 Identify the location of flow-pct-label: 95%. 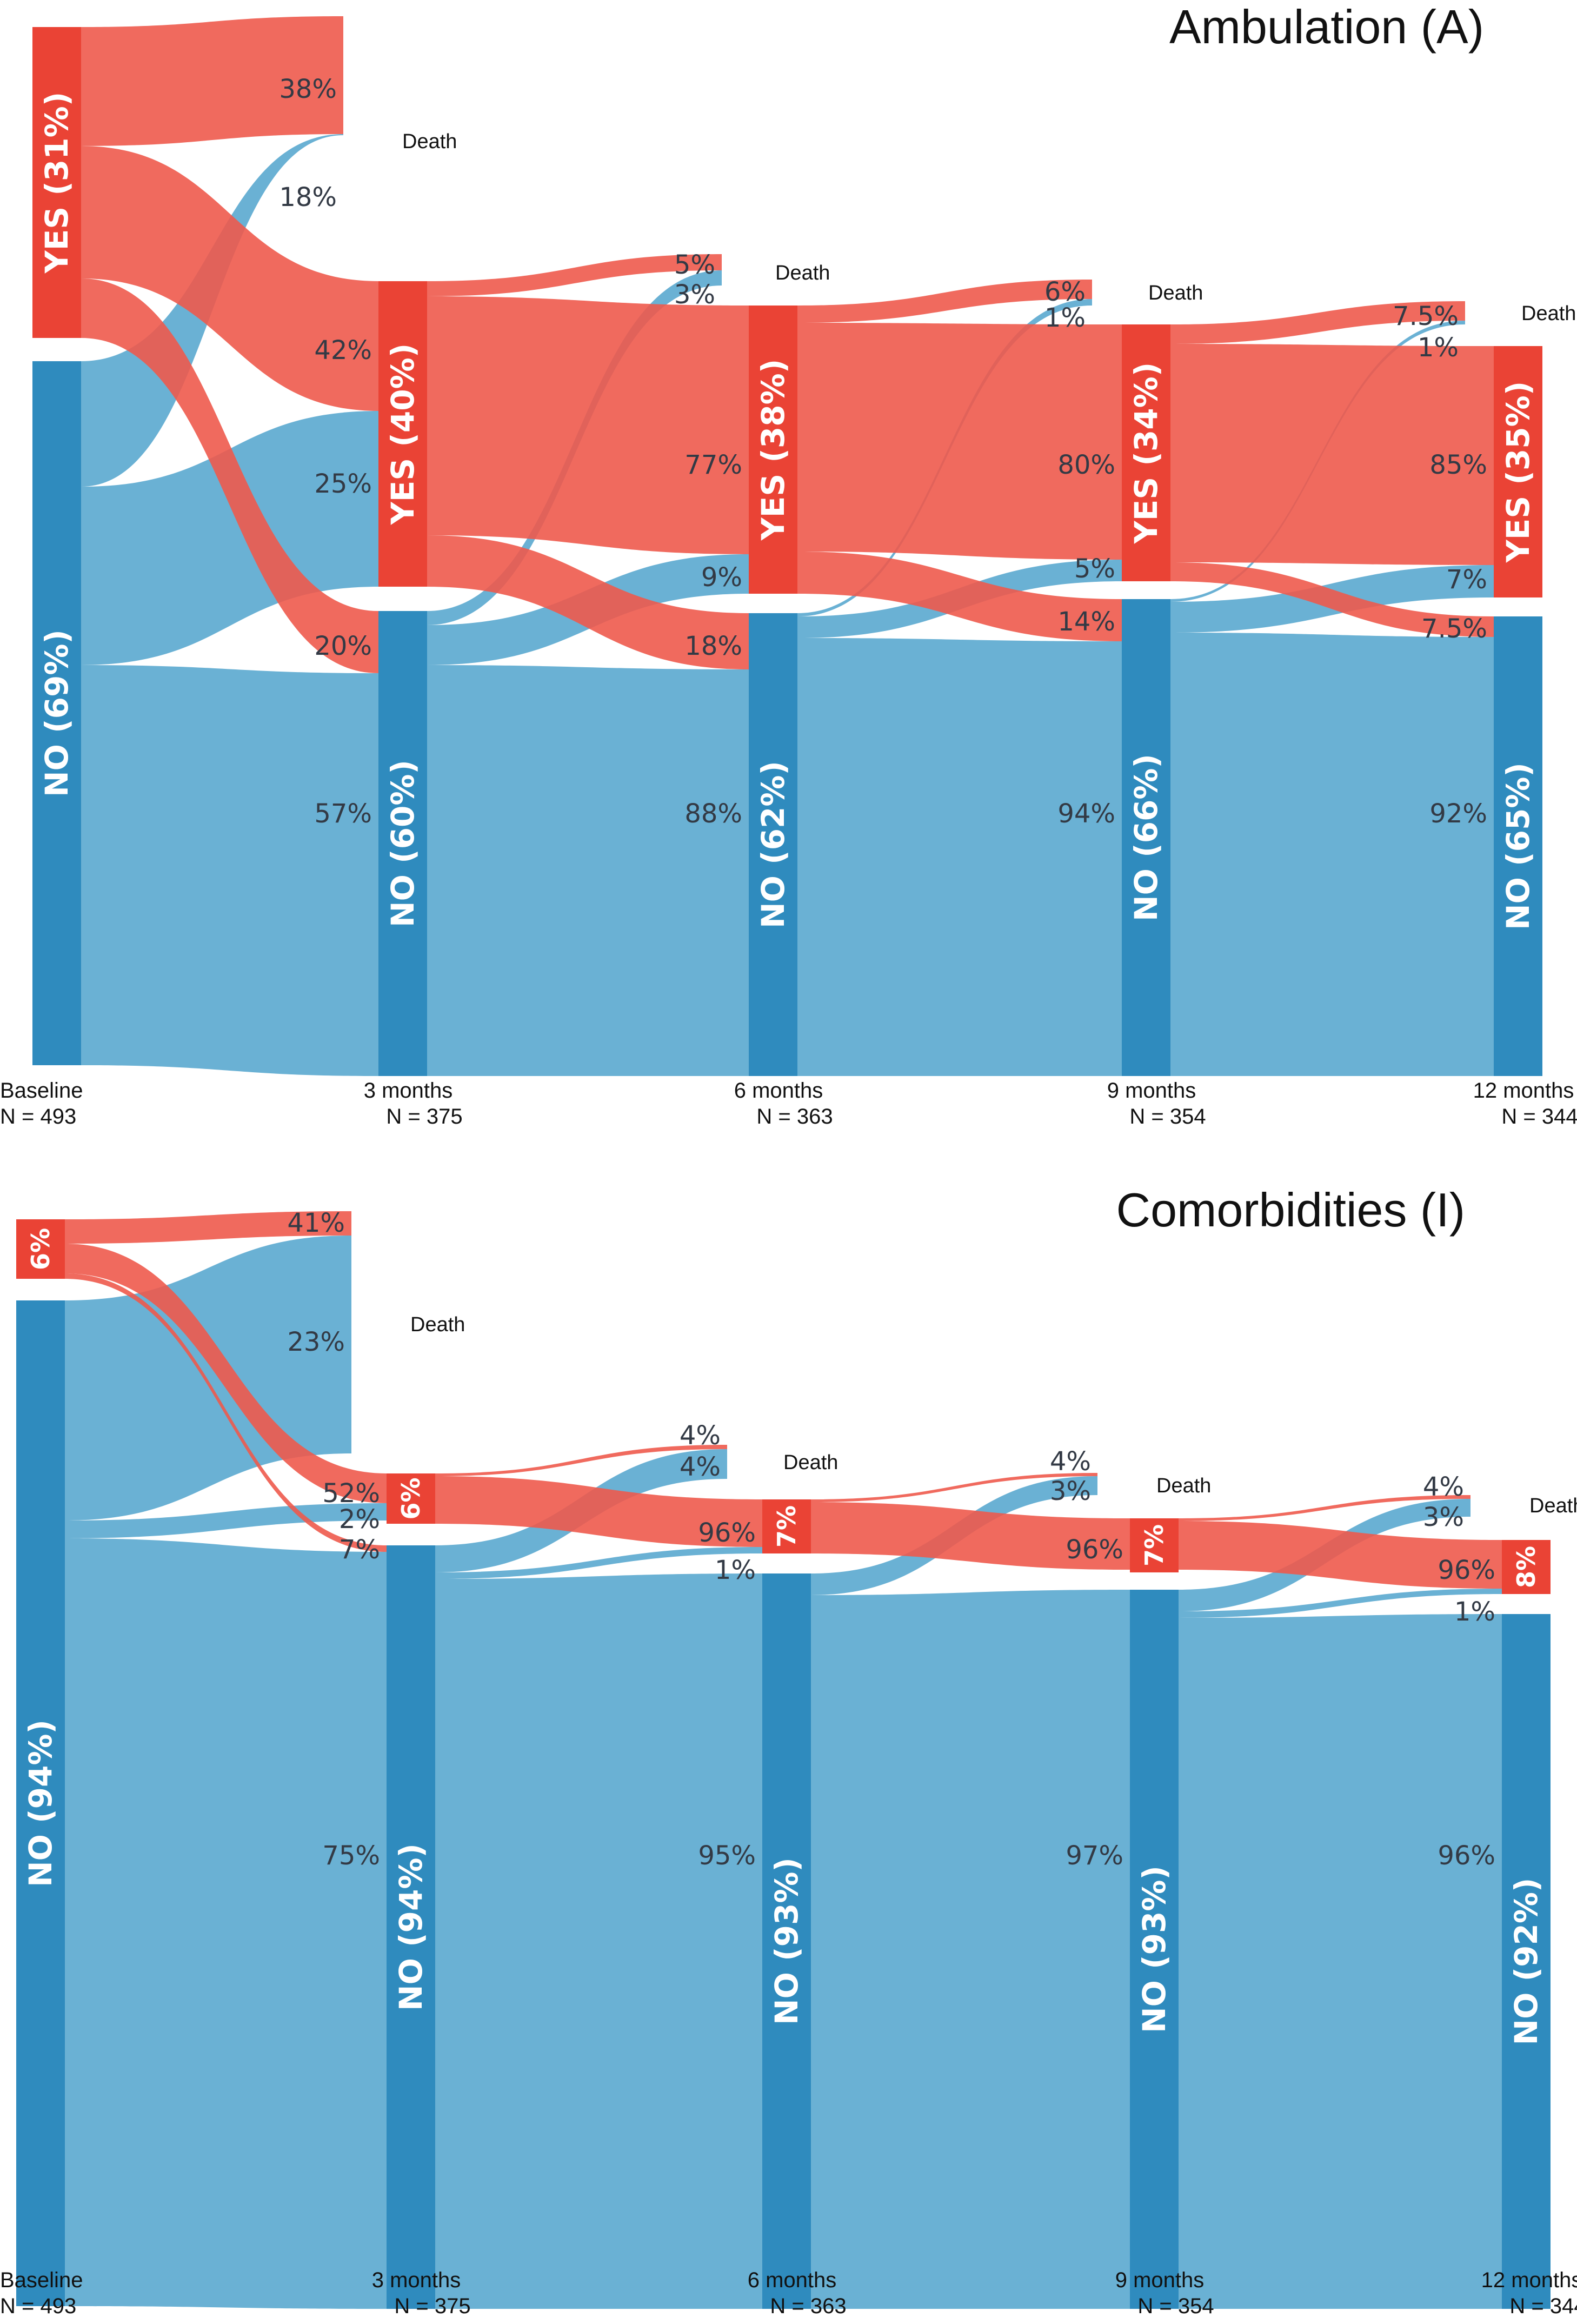
(727, 1856).